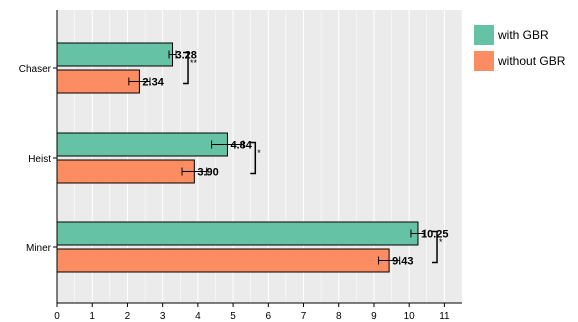 The height and width of the screenshot is (322, 578). Describe the element at coordinates (223, 260) in the screenshot. I see `bar-miner-without-gbr` at that location.